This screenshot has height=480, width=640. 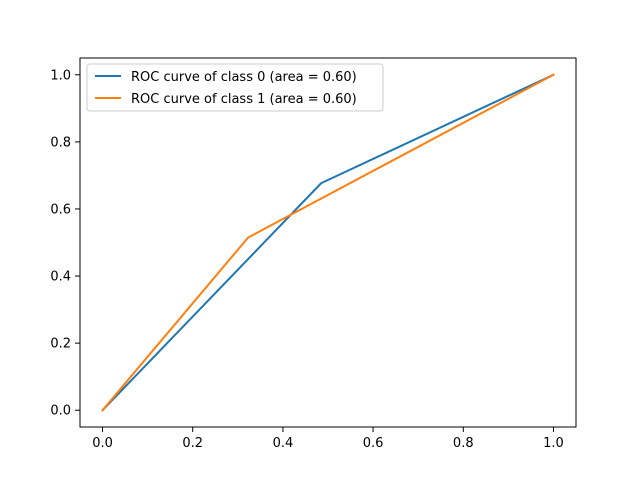 What do you see at coordinates (60, 411) in the screenshot?
I see `y-tick-label: 0.0` at bounding box center [60, 411].